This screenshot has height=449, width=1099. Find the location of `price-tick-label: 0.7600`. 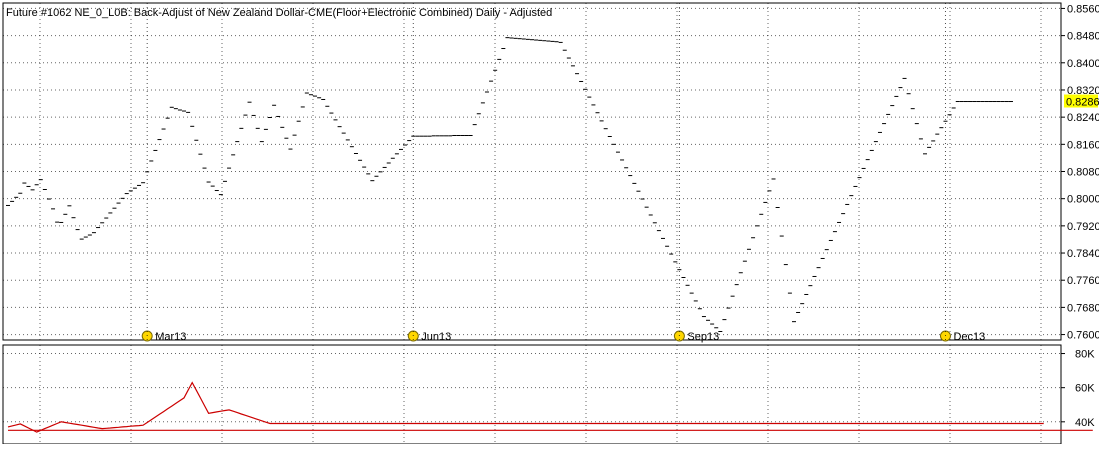

price-tick-label: 0.7600 is located at coordinates (1083, 336).